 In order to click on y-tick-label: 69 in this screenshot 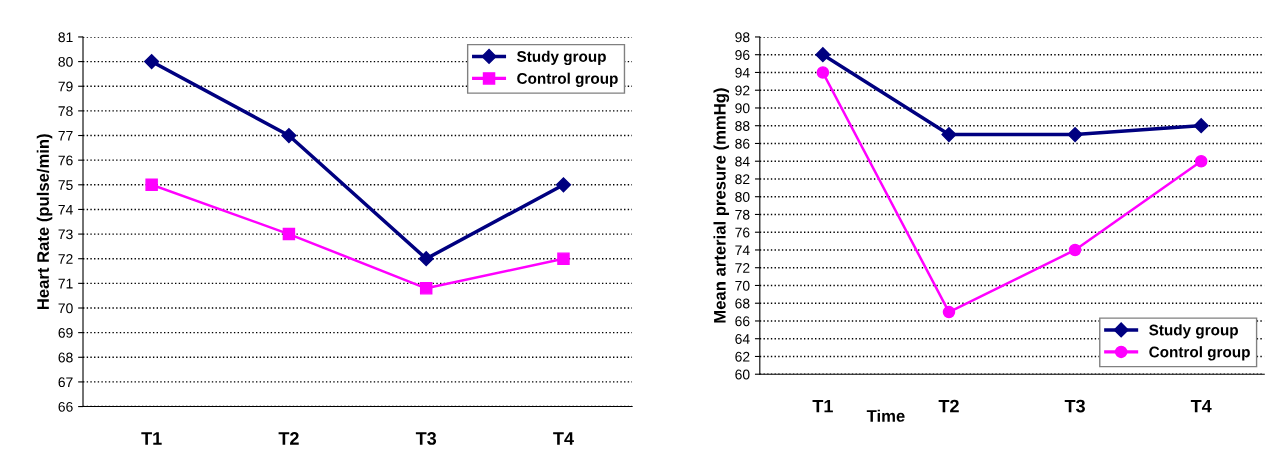, I will do `click(65, 332)`.